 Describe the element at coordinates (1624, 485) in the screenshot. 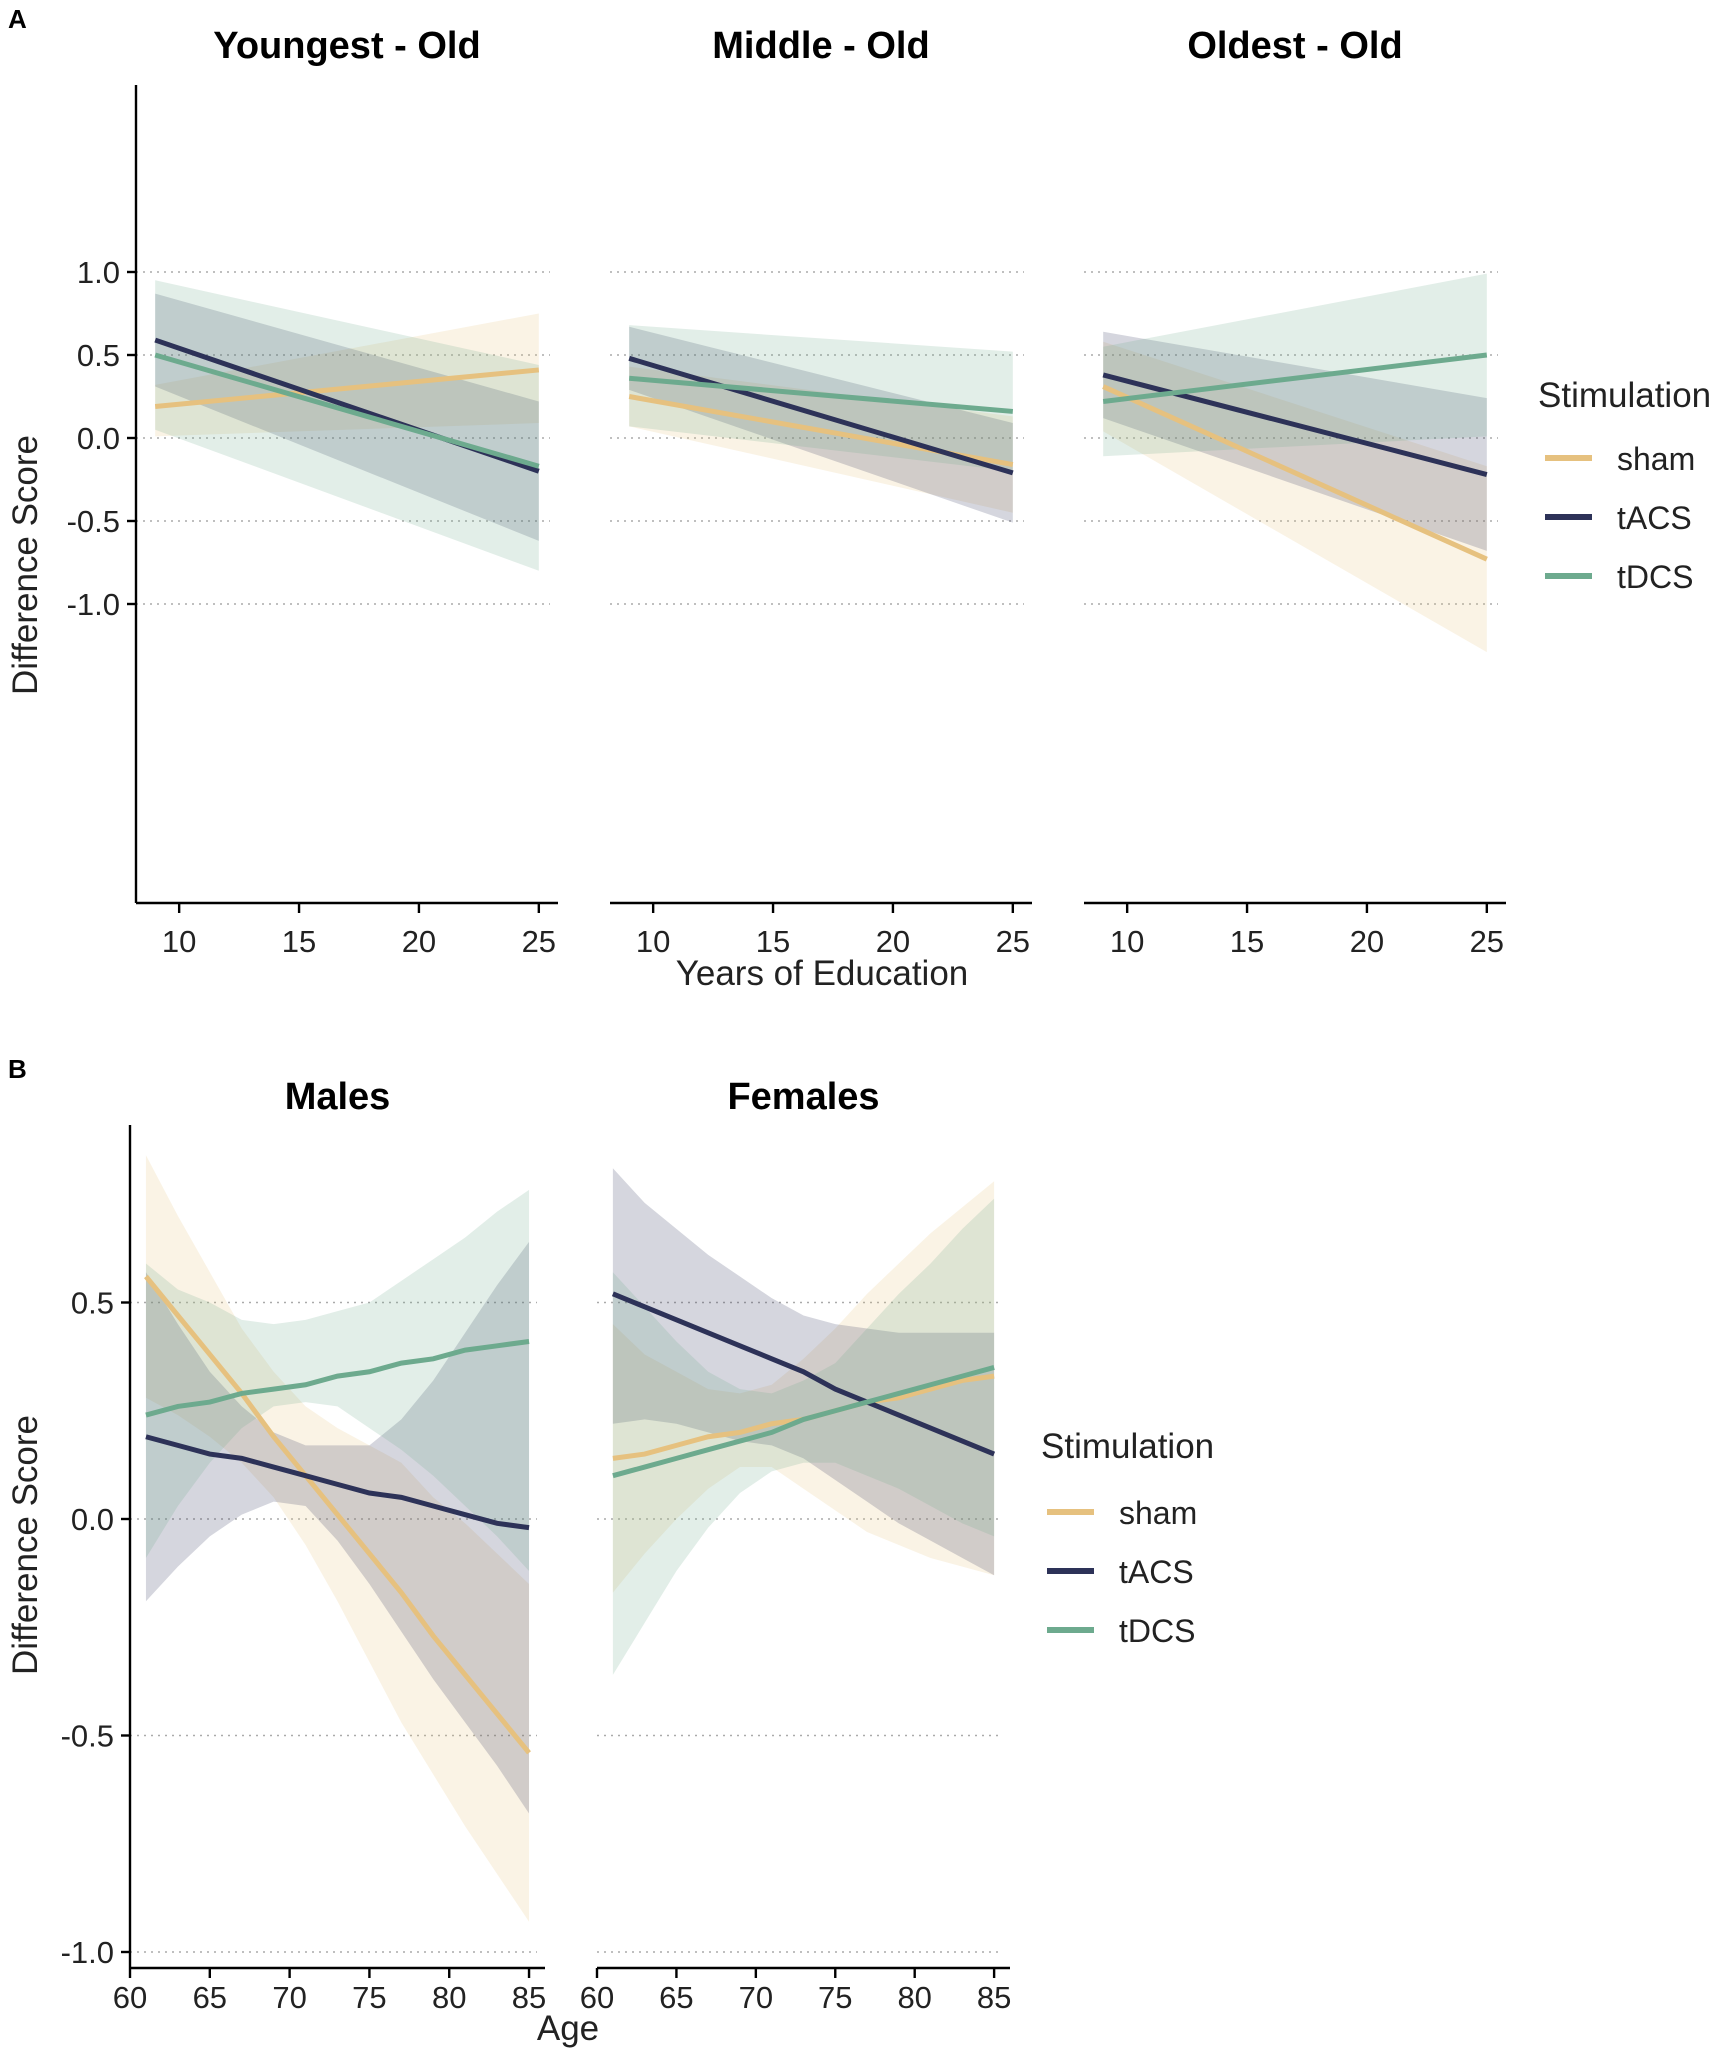

I see `panel-a-legend: Stimulation sham tACS tDCS` at that location.